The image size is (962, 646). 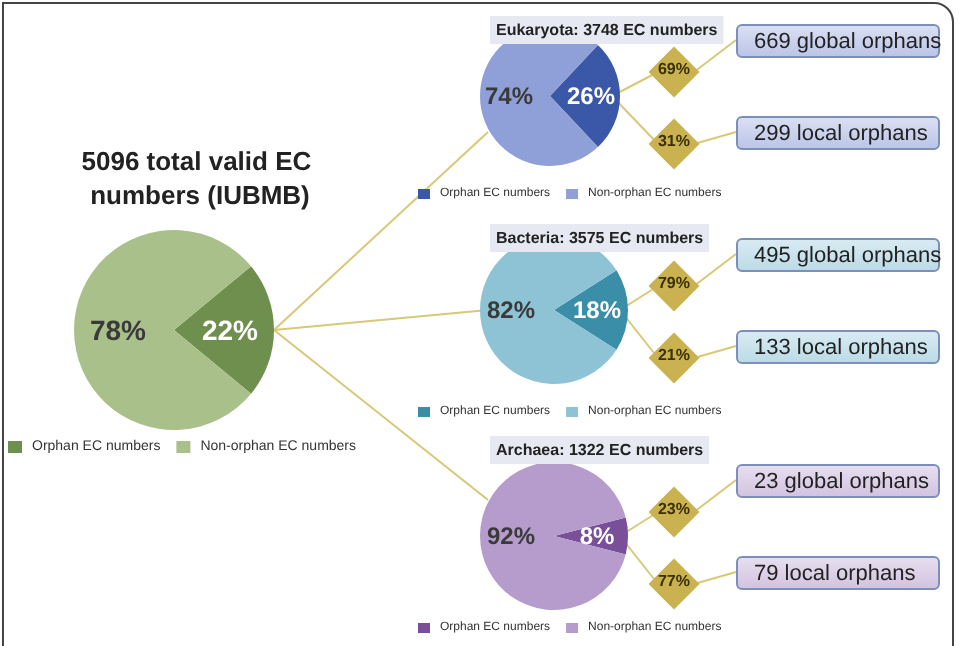 What do you see at coordinates (600, 238) in the screenshot?
I see `chart-title: Bacteria: 3575 EC numbers` at bounding box center [600, 238].